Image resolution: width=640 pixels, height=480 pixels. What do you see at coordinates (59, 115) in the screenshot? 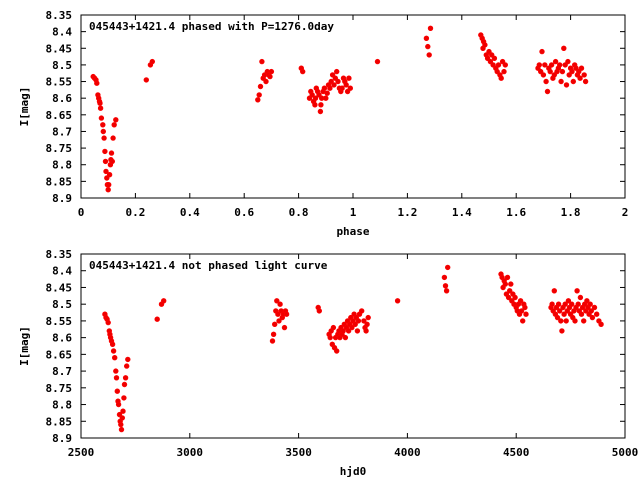
I see `y-tick-label: 8.65` at bounding box center [59, 115].